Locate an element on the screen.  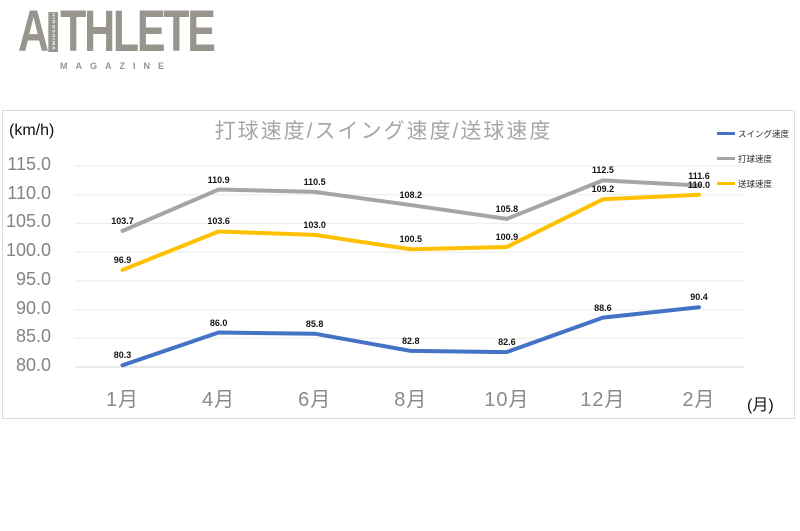
x-axis-tick-label: 1月 is located at coordinates (122, 400).